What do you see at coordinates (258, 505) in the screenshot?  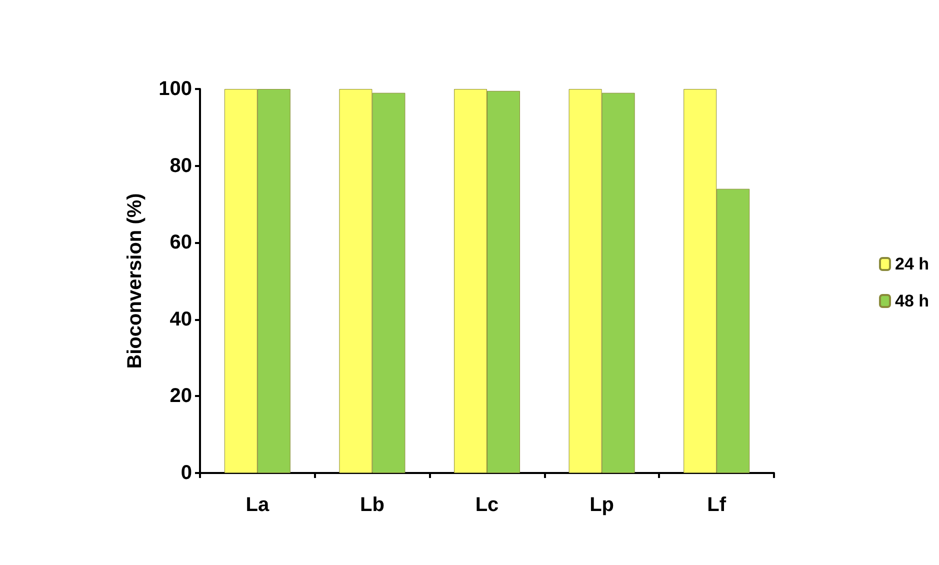 I see `x-tick-label: La` at bounding box center [258, 505].